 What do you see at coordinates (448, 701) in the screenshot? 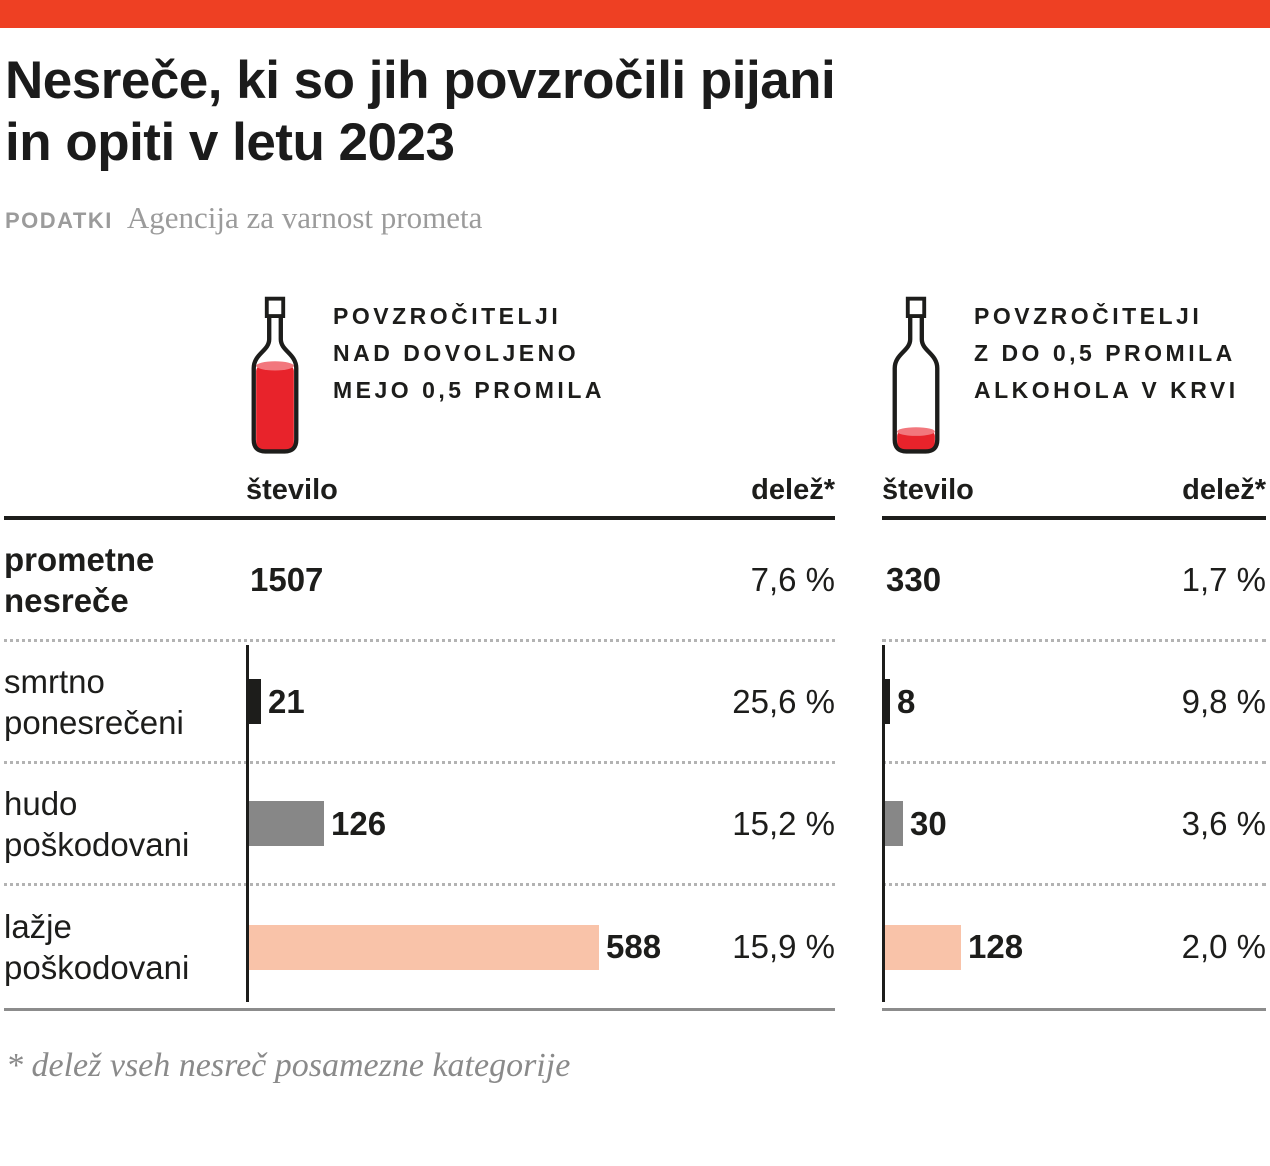
I see `bar-cell: 21` at bounding box center [448, 701].